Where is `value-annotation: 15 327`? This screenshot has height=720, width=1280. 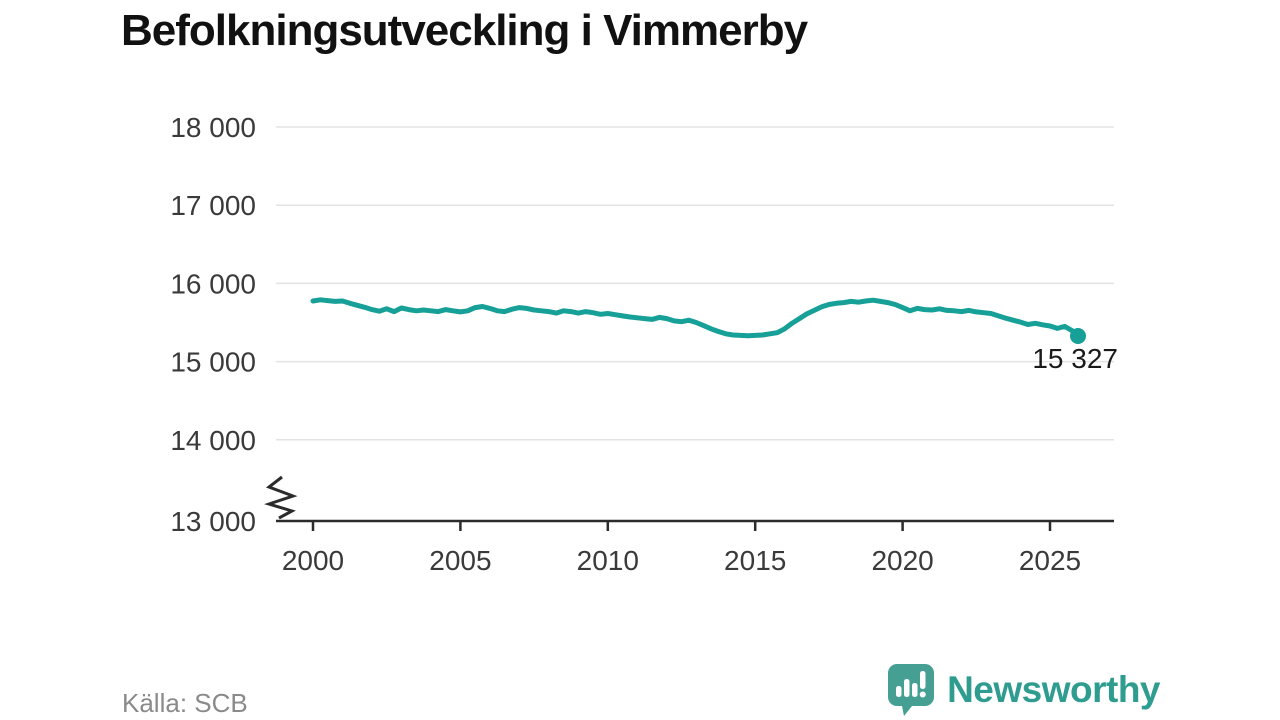 value-annotation: 15 327 is located at coordinates (1075, 358).